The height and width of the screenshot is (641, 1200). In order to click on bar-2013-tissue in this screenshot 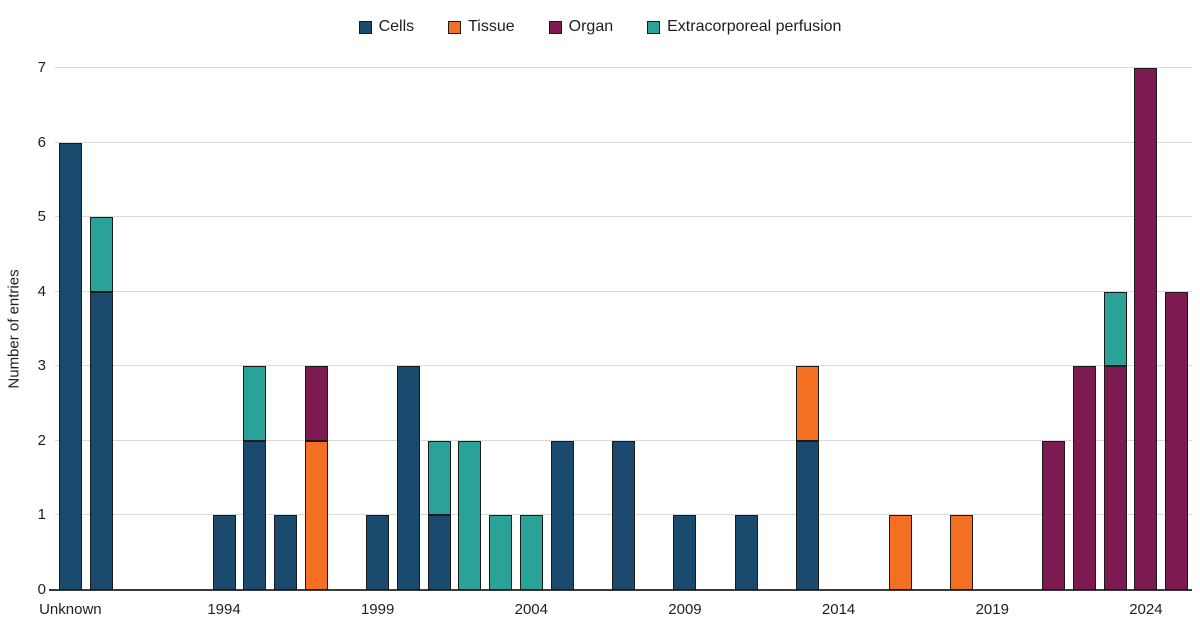, I will do `click(808, 403)`.